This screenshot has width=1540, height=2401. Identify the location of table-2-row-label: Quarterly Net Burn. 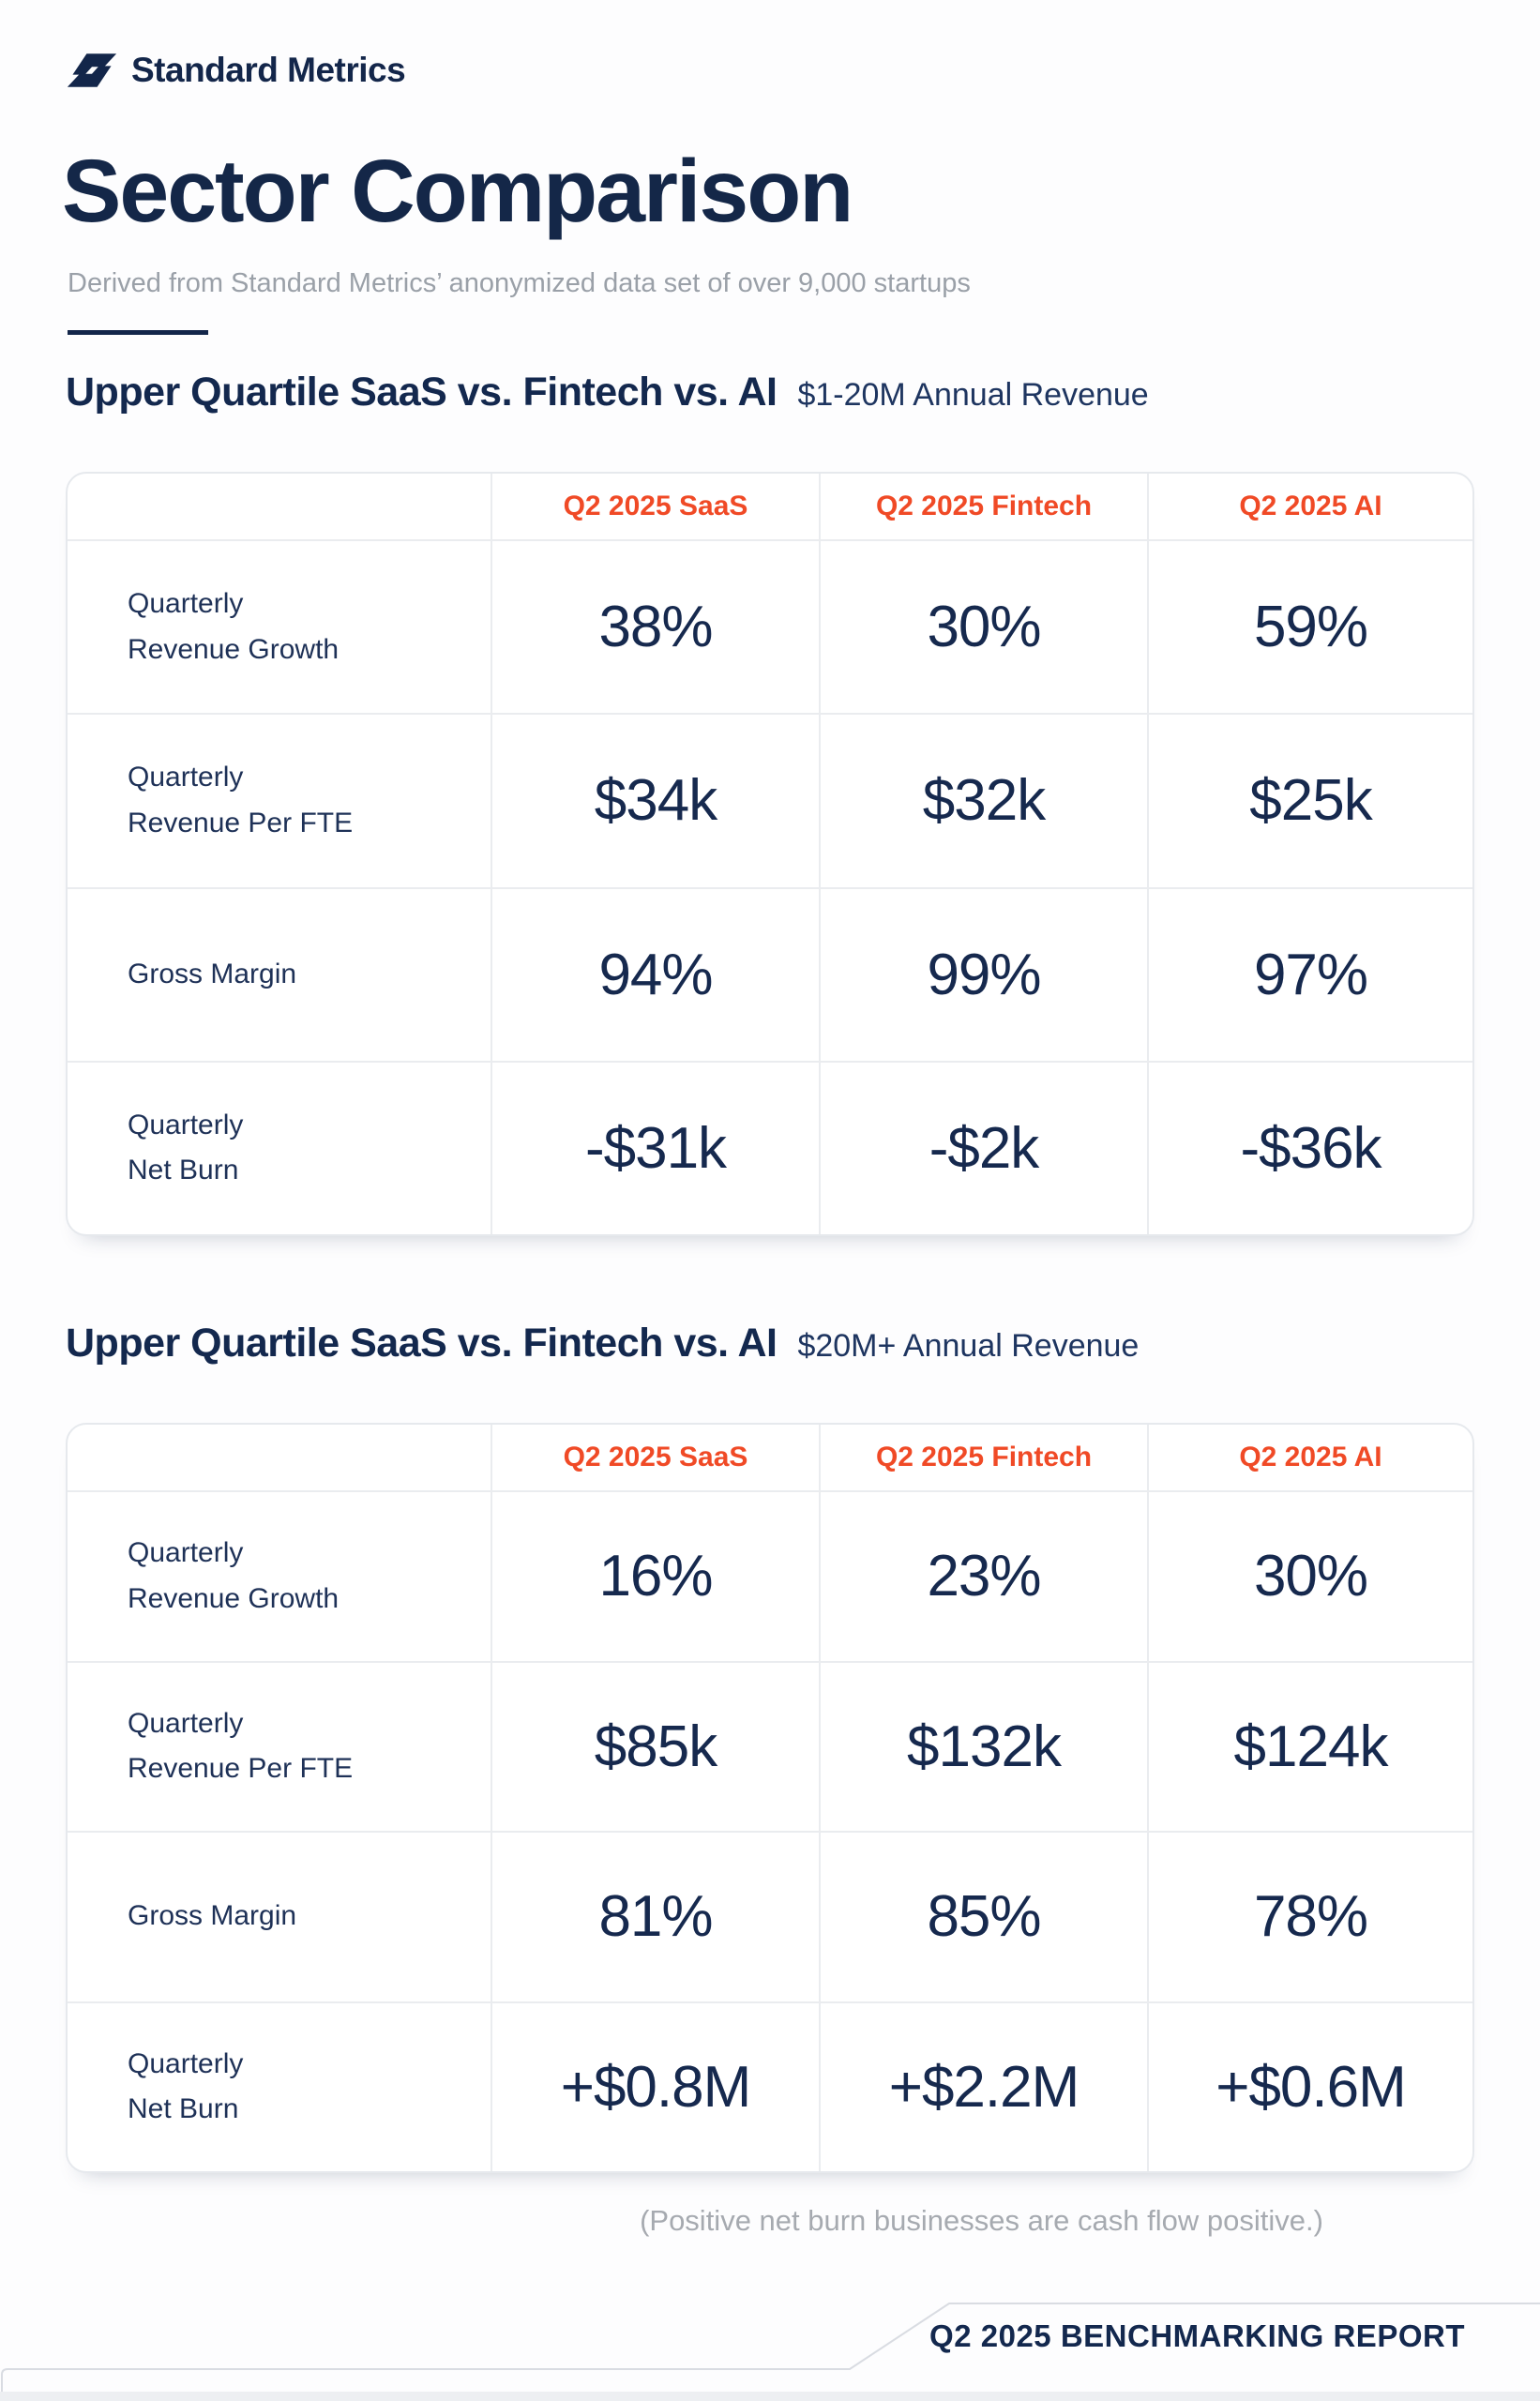
(279, 2086).